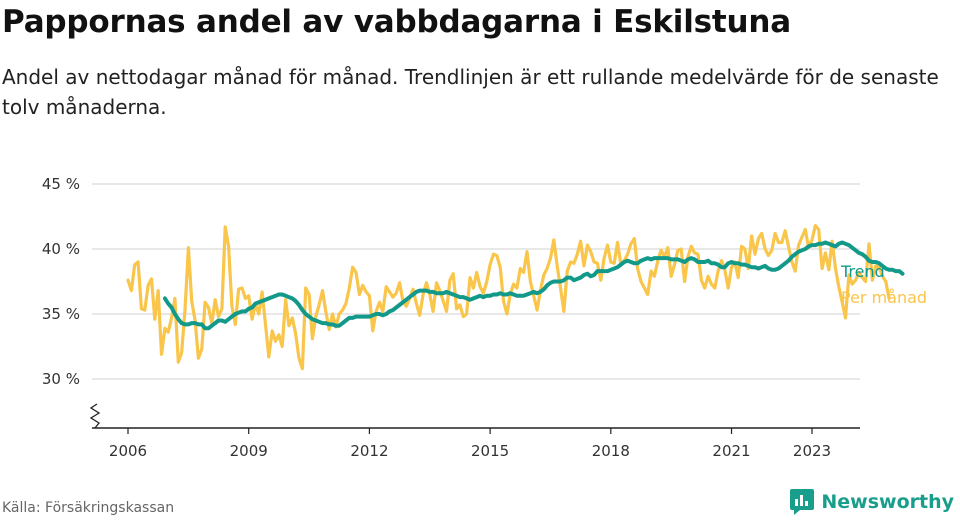 The image size is (960, 520). I want to click on x-tick-label: 2023, so click(812, 451).